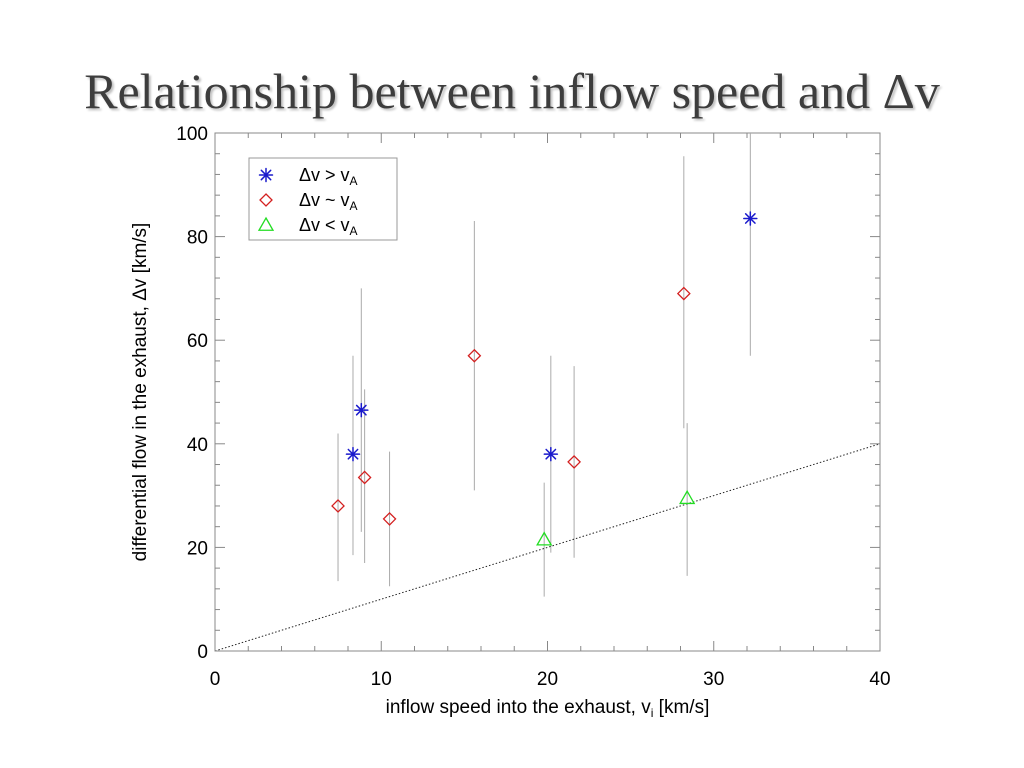 The width and height of the screenshot is (1024, 768). I want to click on y-tick-label: 20, so click(197, 548).